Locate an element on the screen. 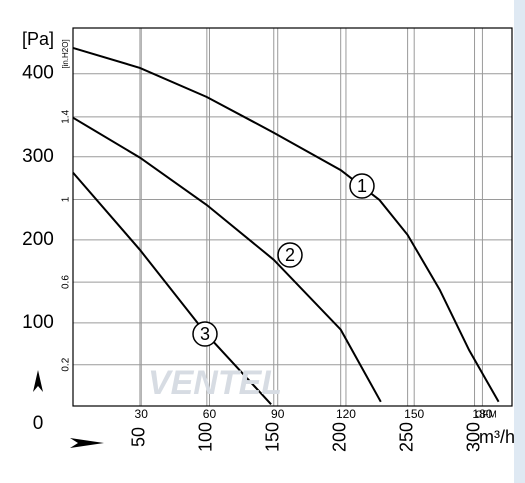 The image size is (525, 483). x2-tick-label: 180 is located at coordinates (482, 414).